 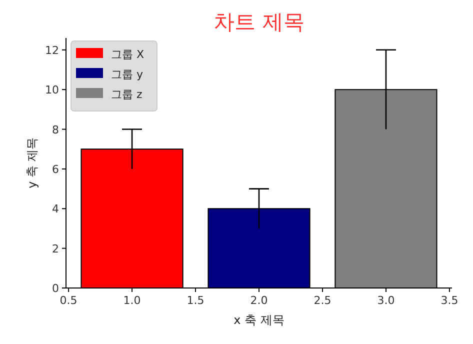 What do you see at coordinates (195, 300) in the screenshot?
I see `x-tick-label: 1.5` at bounding box center [195, 300].